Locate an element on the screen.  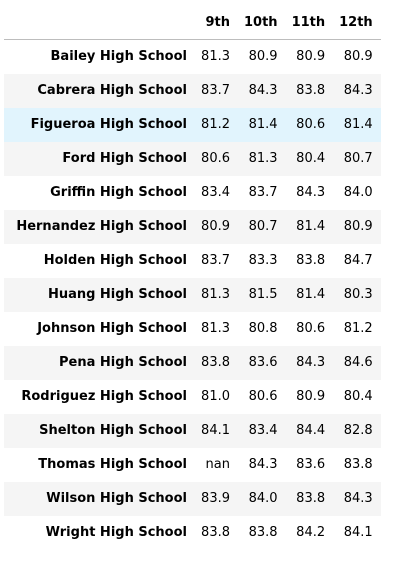
column-header-12th: 12th is located at coordinates (357, 23).